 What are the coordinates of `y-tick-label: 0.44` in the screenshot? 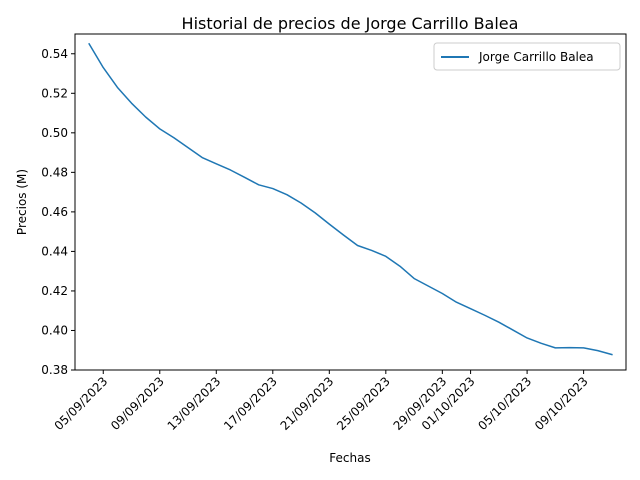 It's located at (54, 251).